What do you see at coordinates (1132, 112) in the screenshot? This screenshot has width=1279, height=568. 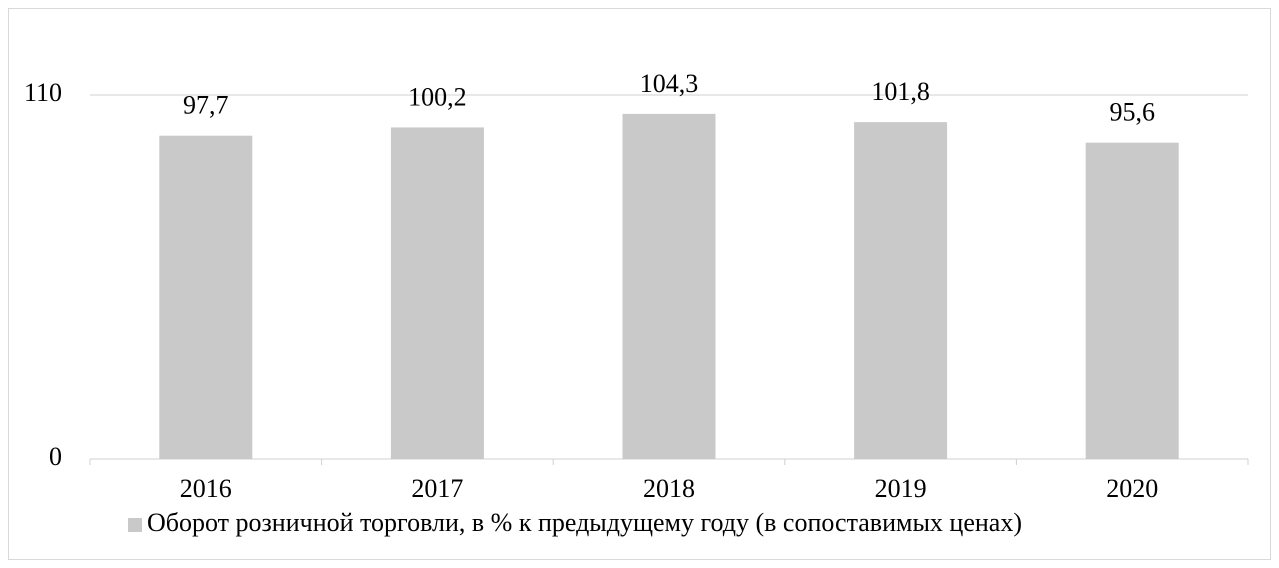 I see `data-label: 95,6` at bounding box center [1132, 112].